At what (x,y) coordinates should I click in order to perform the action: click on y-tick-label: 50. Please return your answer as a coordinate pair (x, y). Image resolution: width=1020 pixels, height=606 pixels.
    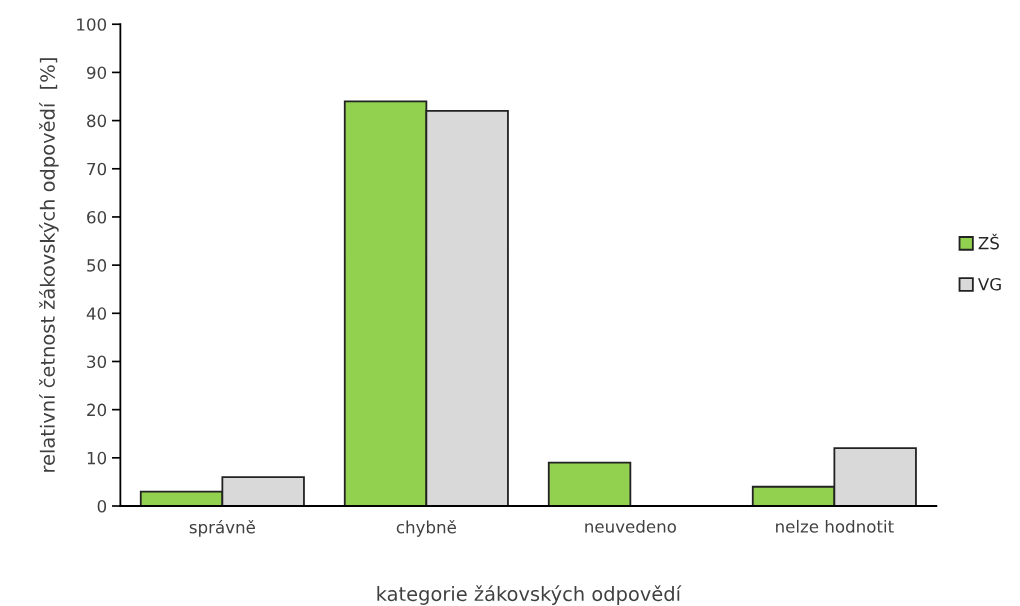
    Looking at the image, I should click on (97, 265).